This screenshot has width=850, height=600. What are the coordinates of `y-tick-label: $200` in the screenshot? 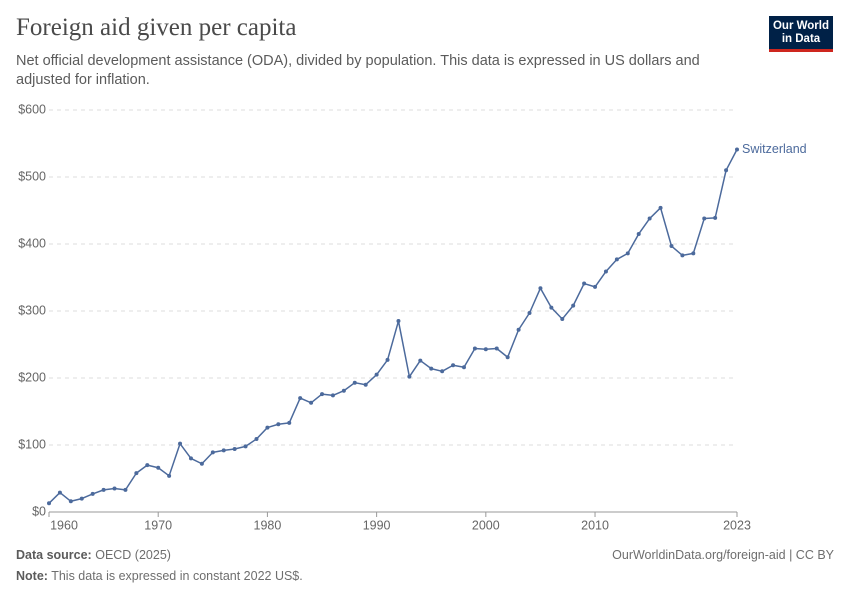 It's located at (32, 377).